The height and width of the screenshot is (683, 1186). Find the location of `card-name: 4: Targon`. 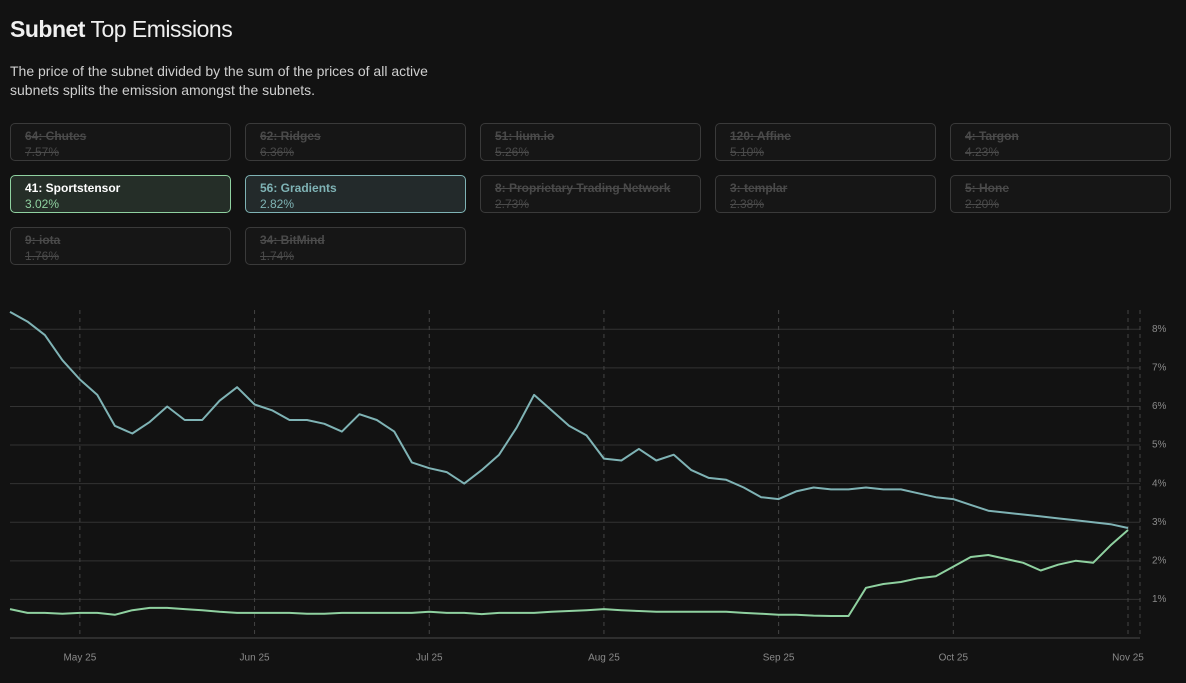

card-name: 4: Targon is located at coordinates (992, 136).